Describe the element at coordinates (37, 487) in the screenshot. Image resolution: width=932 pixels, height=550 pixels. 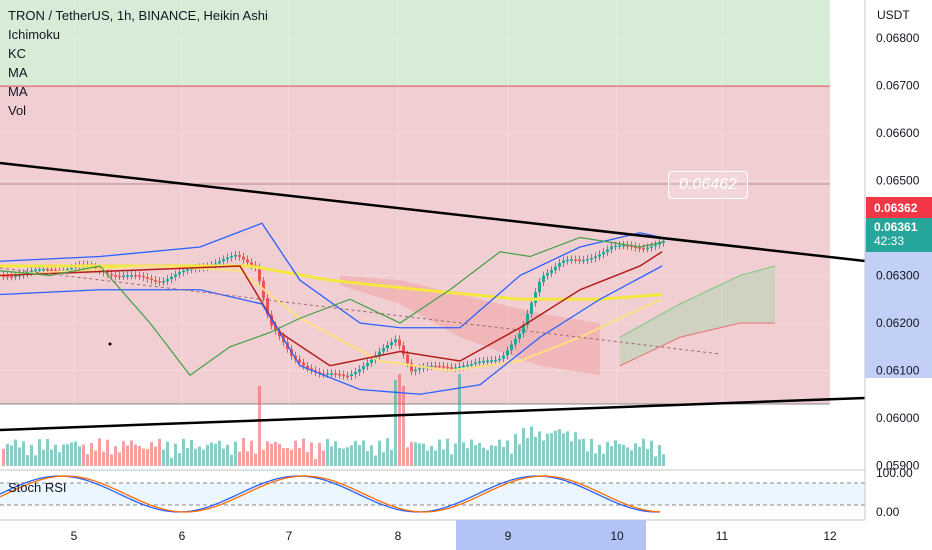
I see `stoch-rsi-label: Stoch RSI` at that location.